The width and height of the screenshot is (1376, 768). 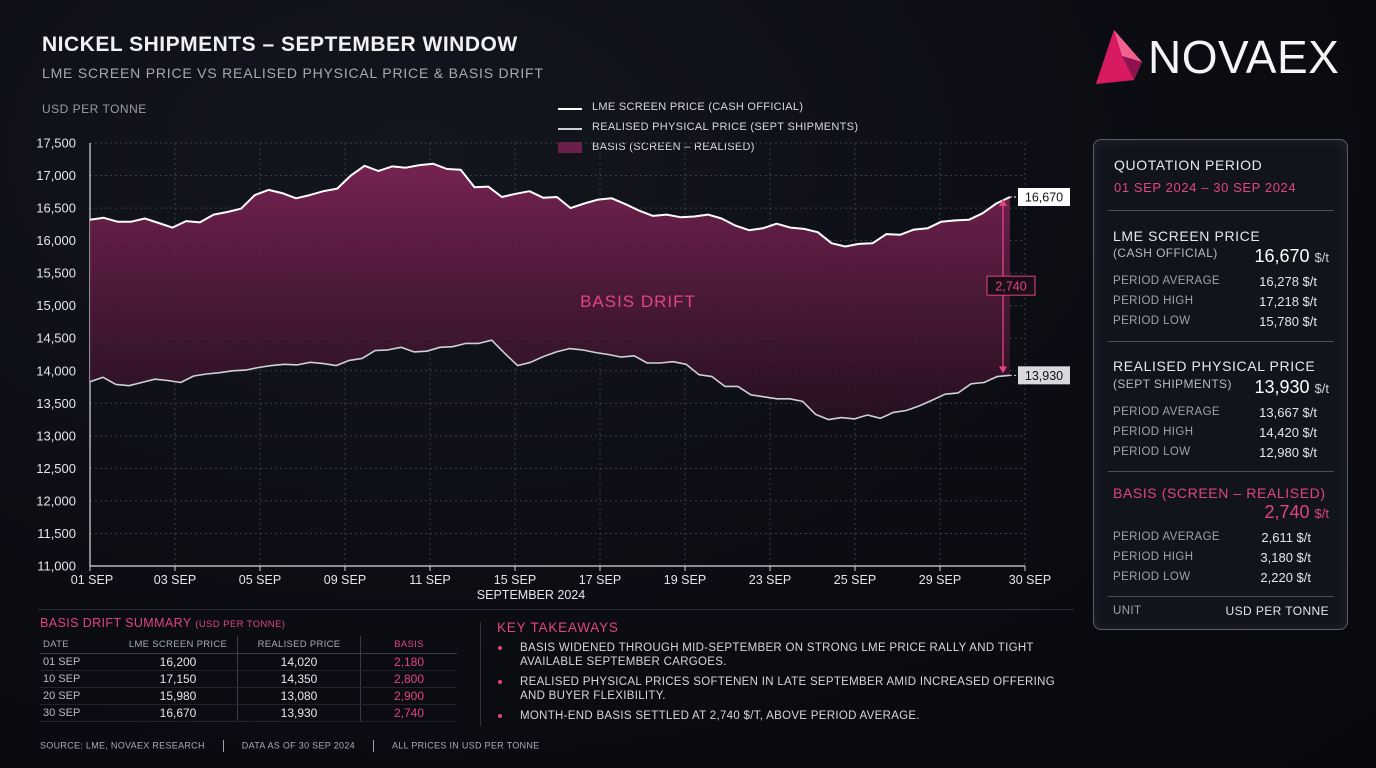 I want to click on realised-section-title: REALISED PHYSICAL PRICE, so click(x=1214, y=366).